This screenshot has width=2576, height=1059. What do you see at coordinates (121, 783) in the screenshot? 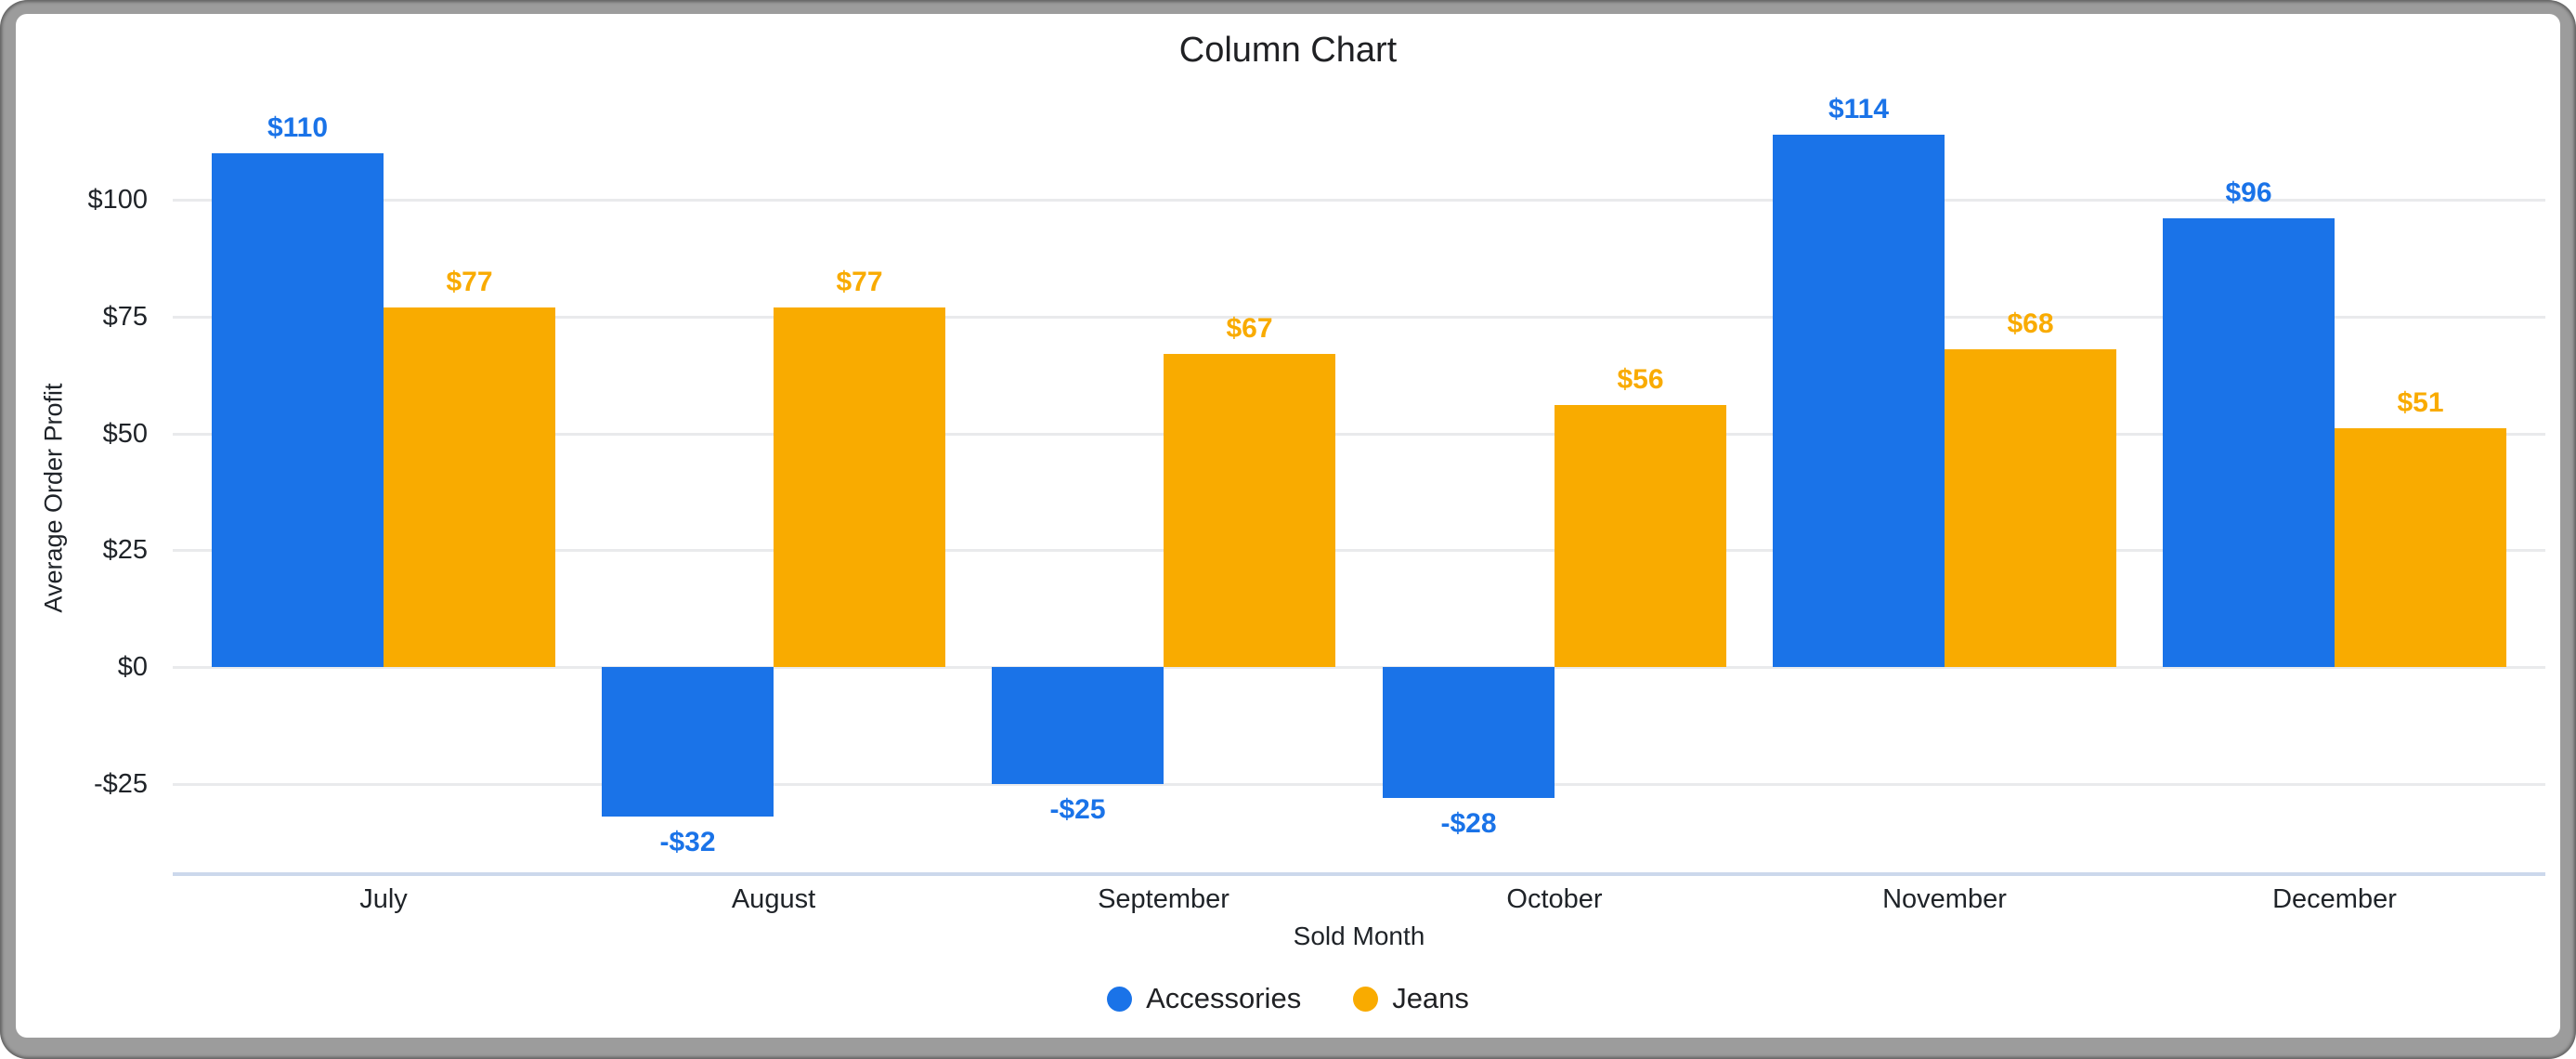
I see `y-axis-tick-label: -$25` at bounding box center [121, 783].